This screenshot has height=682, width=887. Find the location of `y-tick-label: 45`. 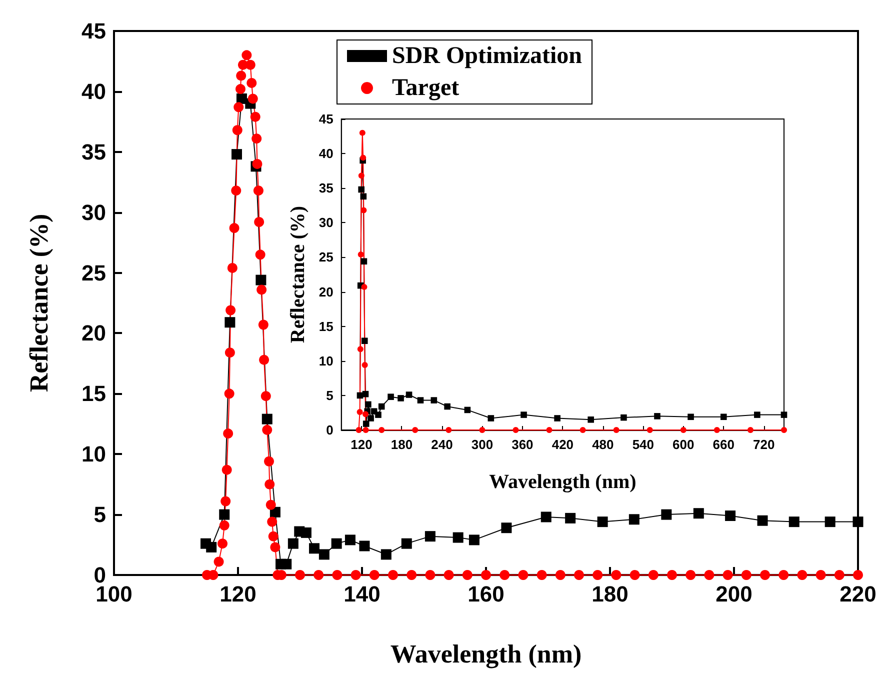

y-tick-label: 45 is located at coordinates (94, 31).